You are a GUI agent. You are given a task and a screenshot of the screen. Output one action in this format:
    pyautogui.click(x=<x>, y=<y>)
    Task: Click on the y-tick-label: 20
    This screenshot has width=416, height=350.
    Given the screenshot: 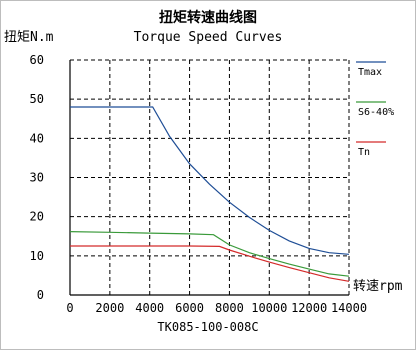 What is the action you would take?
    pyautogui.click(x=37, y=217)
    